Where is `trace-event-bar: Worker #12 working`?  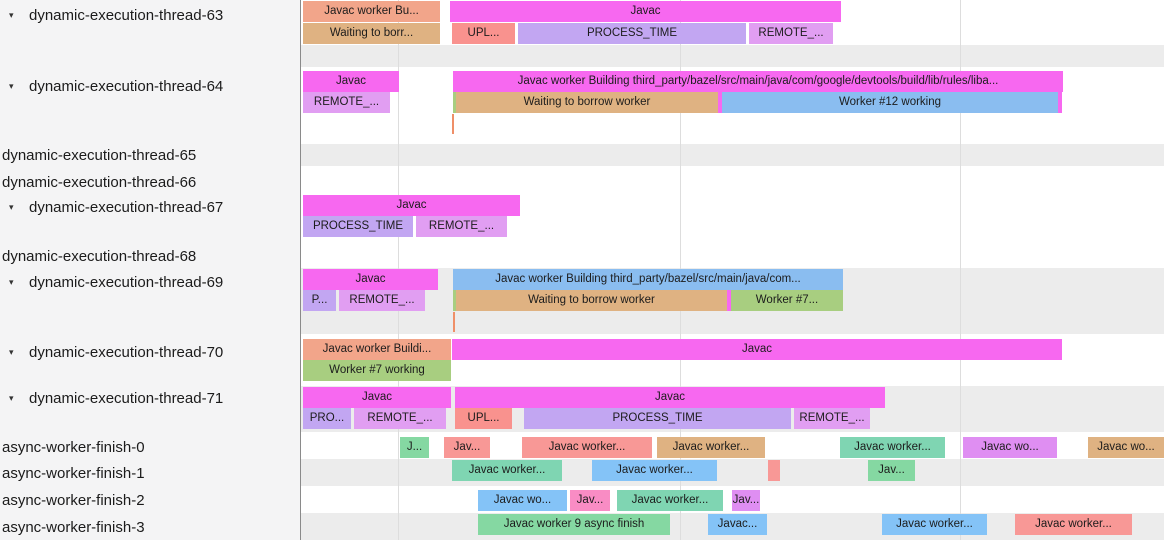 trace-event-bar: Worker #12 working is located at coordinates (890, 102).